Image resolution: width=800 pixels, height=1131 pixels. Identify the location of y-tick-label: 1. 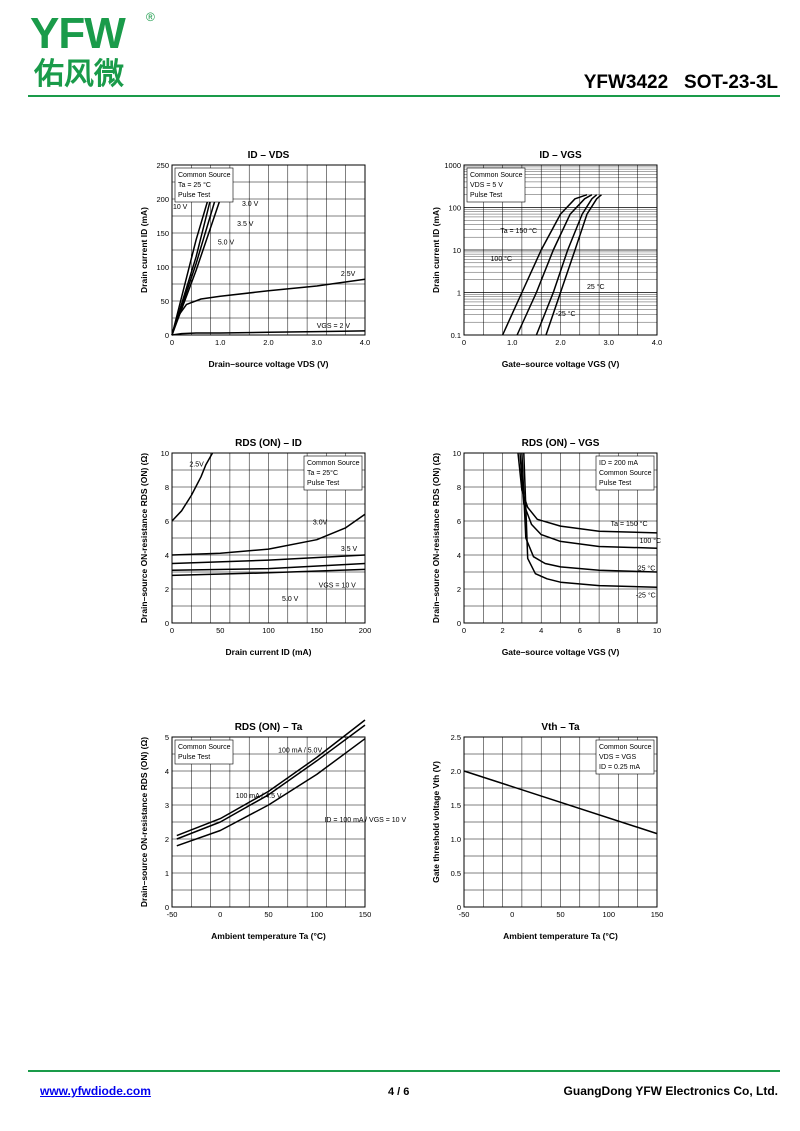
(459, 293).